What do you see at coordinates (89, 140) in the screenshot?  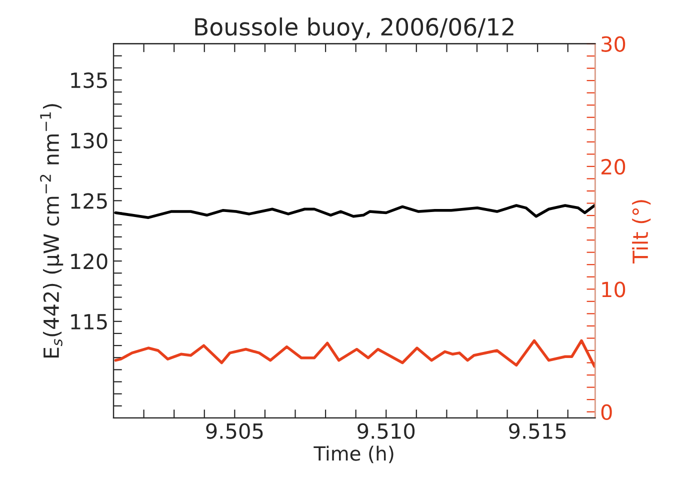 I see `y-tick-label: 130` at bounding box center [89, 140].